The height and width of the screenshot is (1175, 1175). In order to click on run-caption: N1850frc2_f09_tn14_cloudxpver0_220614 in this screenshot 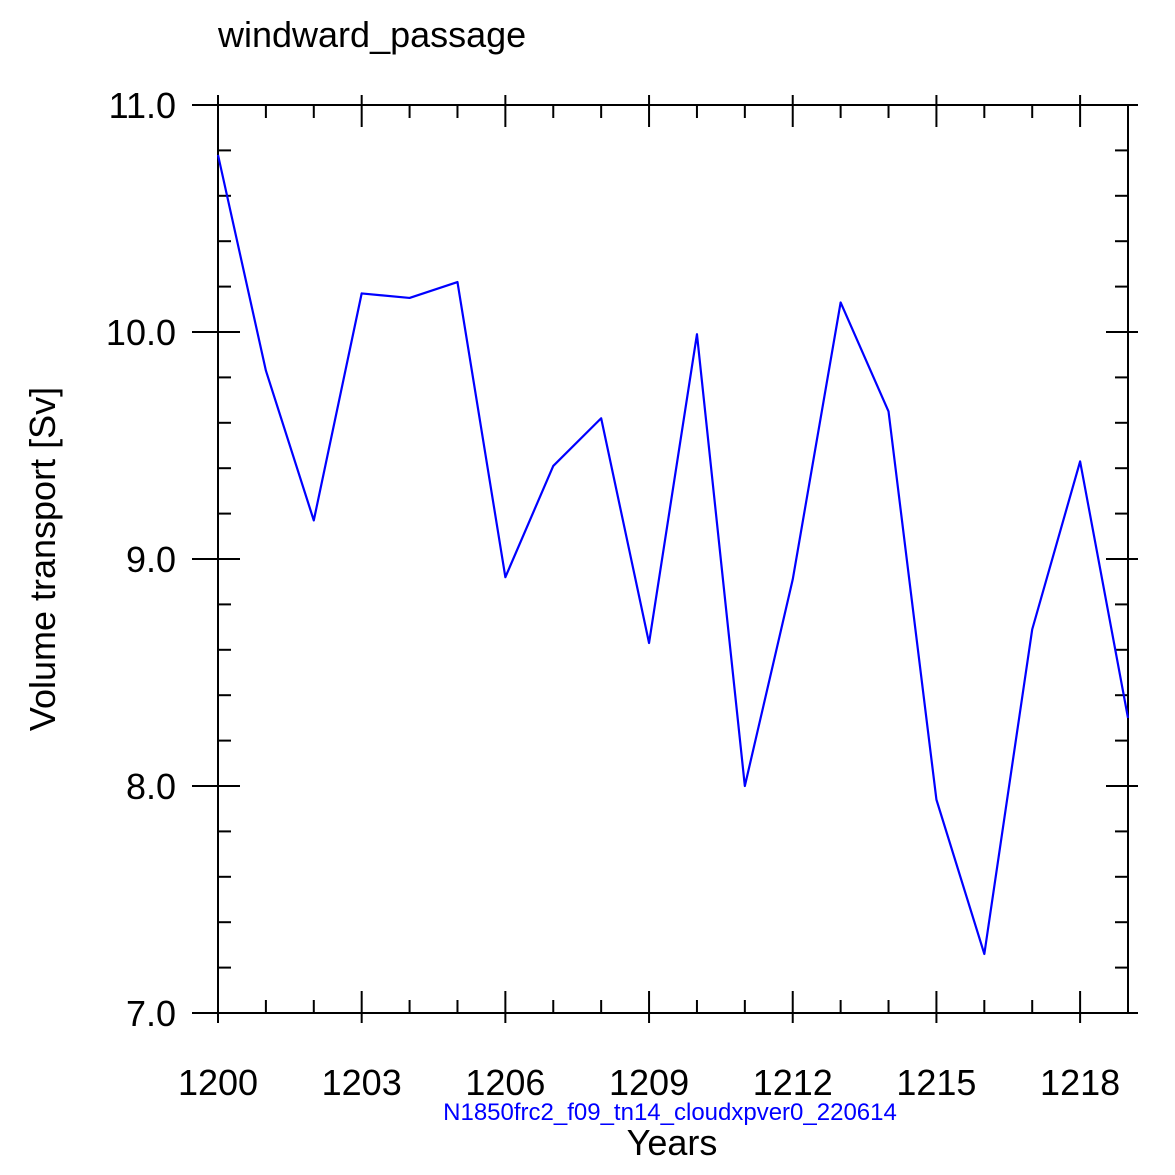, I will do `click(670, 1112)`.